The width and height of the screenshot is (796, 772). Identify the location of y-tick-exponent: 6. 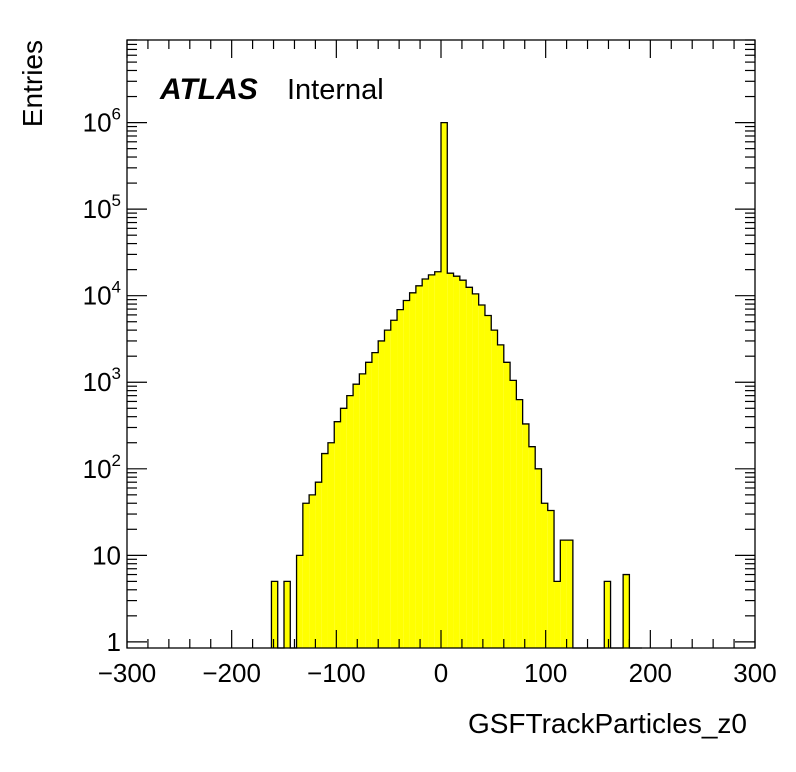
(116, 114).